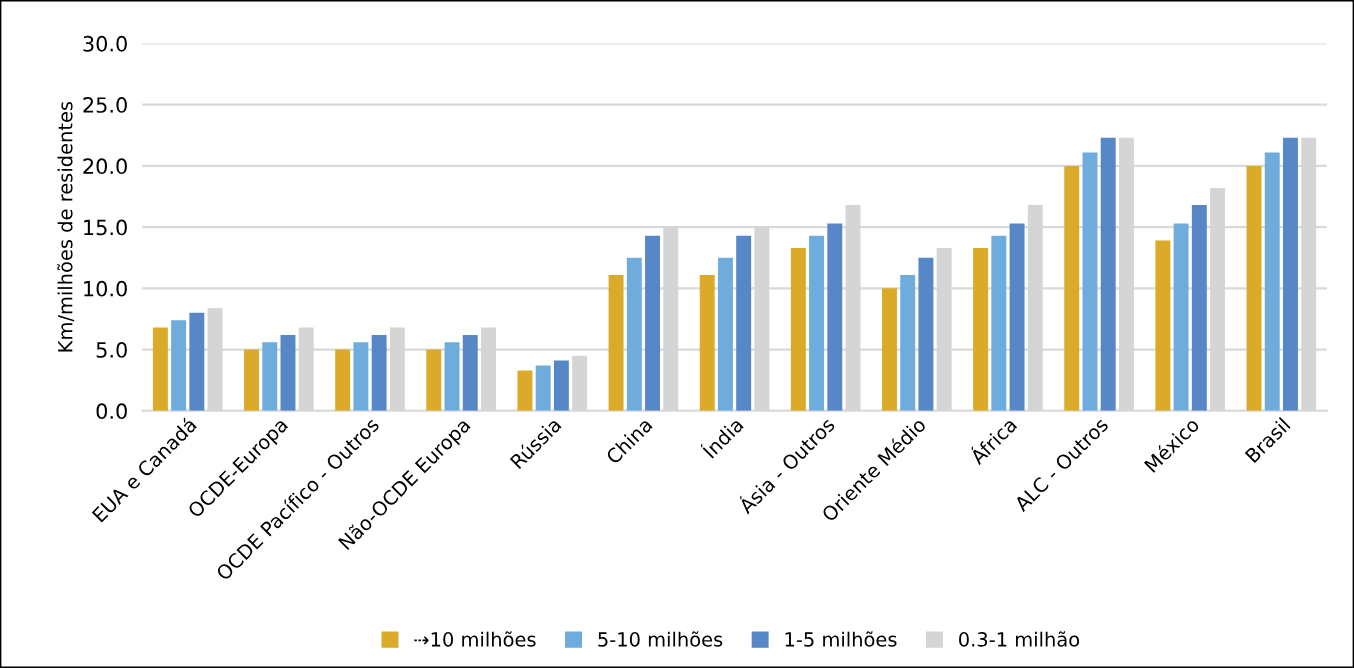  I want to click on legend-label: 1-5 milhões, so click(841, 639).